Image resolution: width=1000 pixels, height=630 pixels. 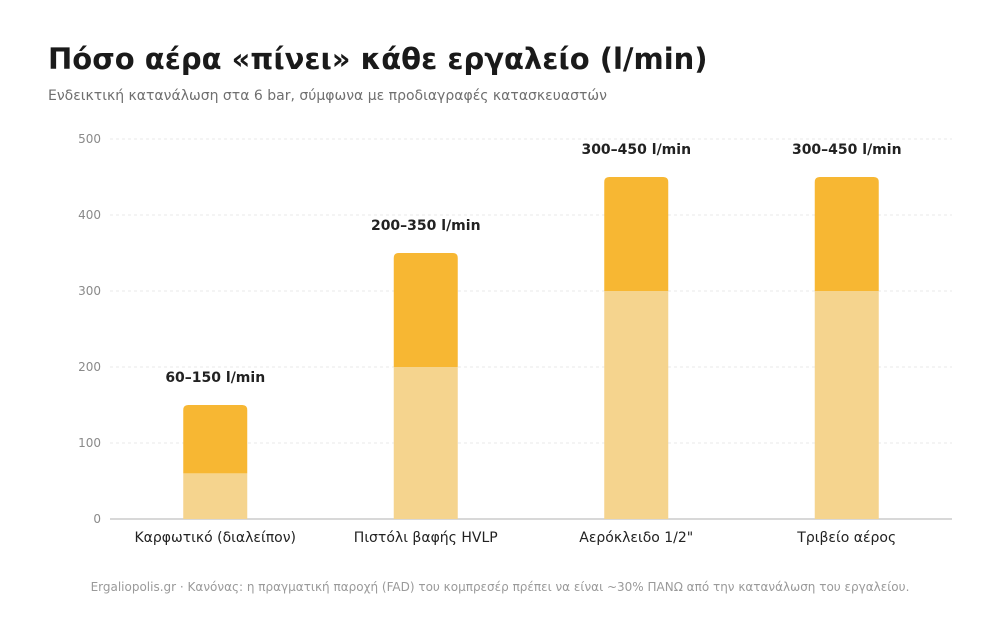 I want to click on bar-data-label: 200–350 l/min, so click(x=426, y=226).